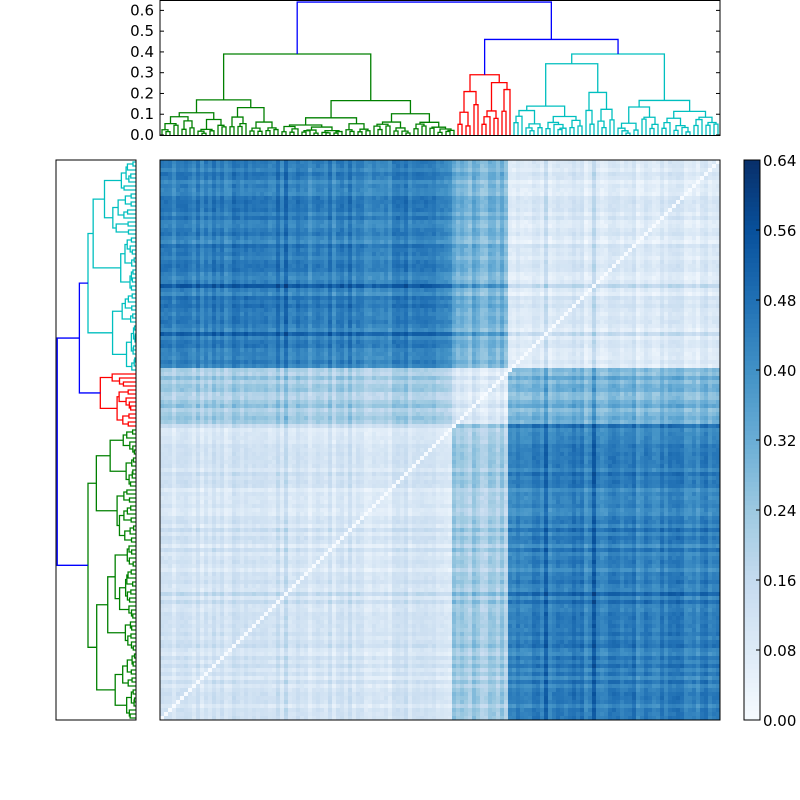  I want to click on left-dendrogram, so click(96, 440).